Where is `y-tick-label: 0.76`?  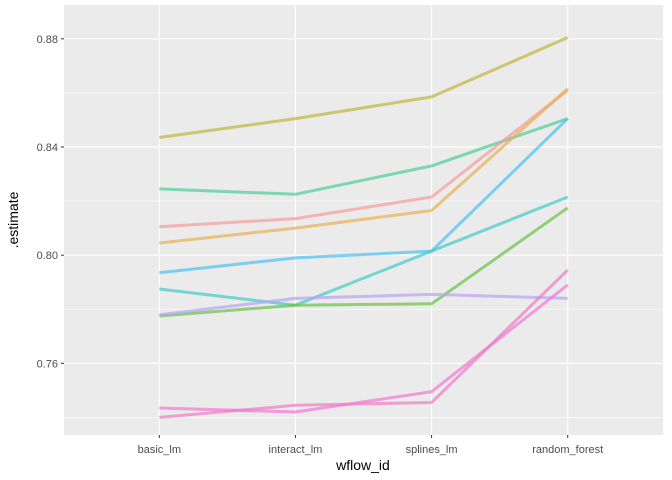 y-tick-label: 0.76 is located at coordinates (47, 364).